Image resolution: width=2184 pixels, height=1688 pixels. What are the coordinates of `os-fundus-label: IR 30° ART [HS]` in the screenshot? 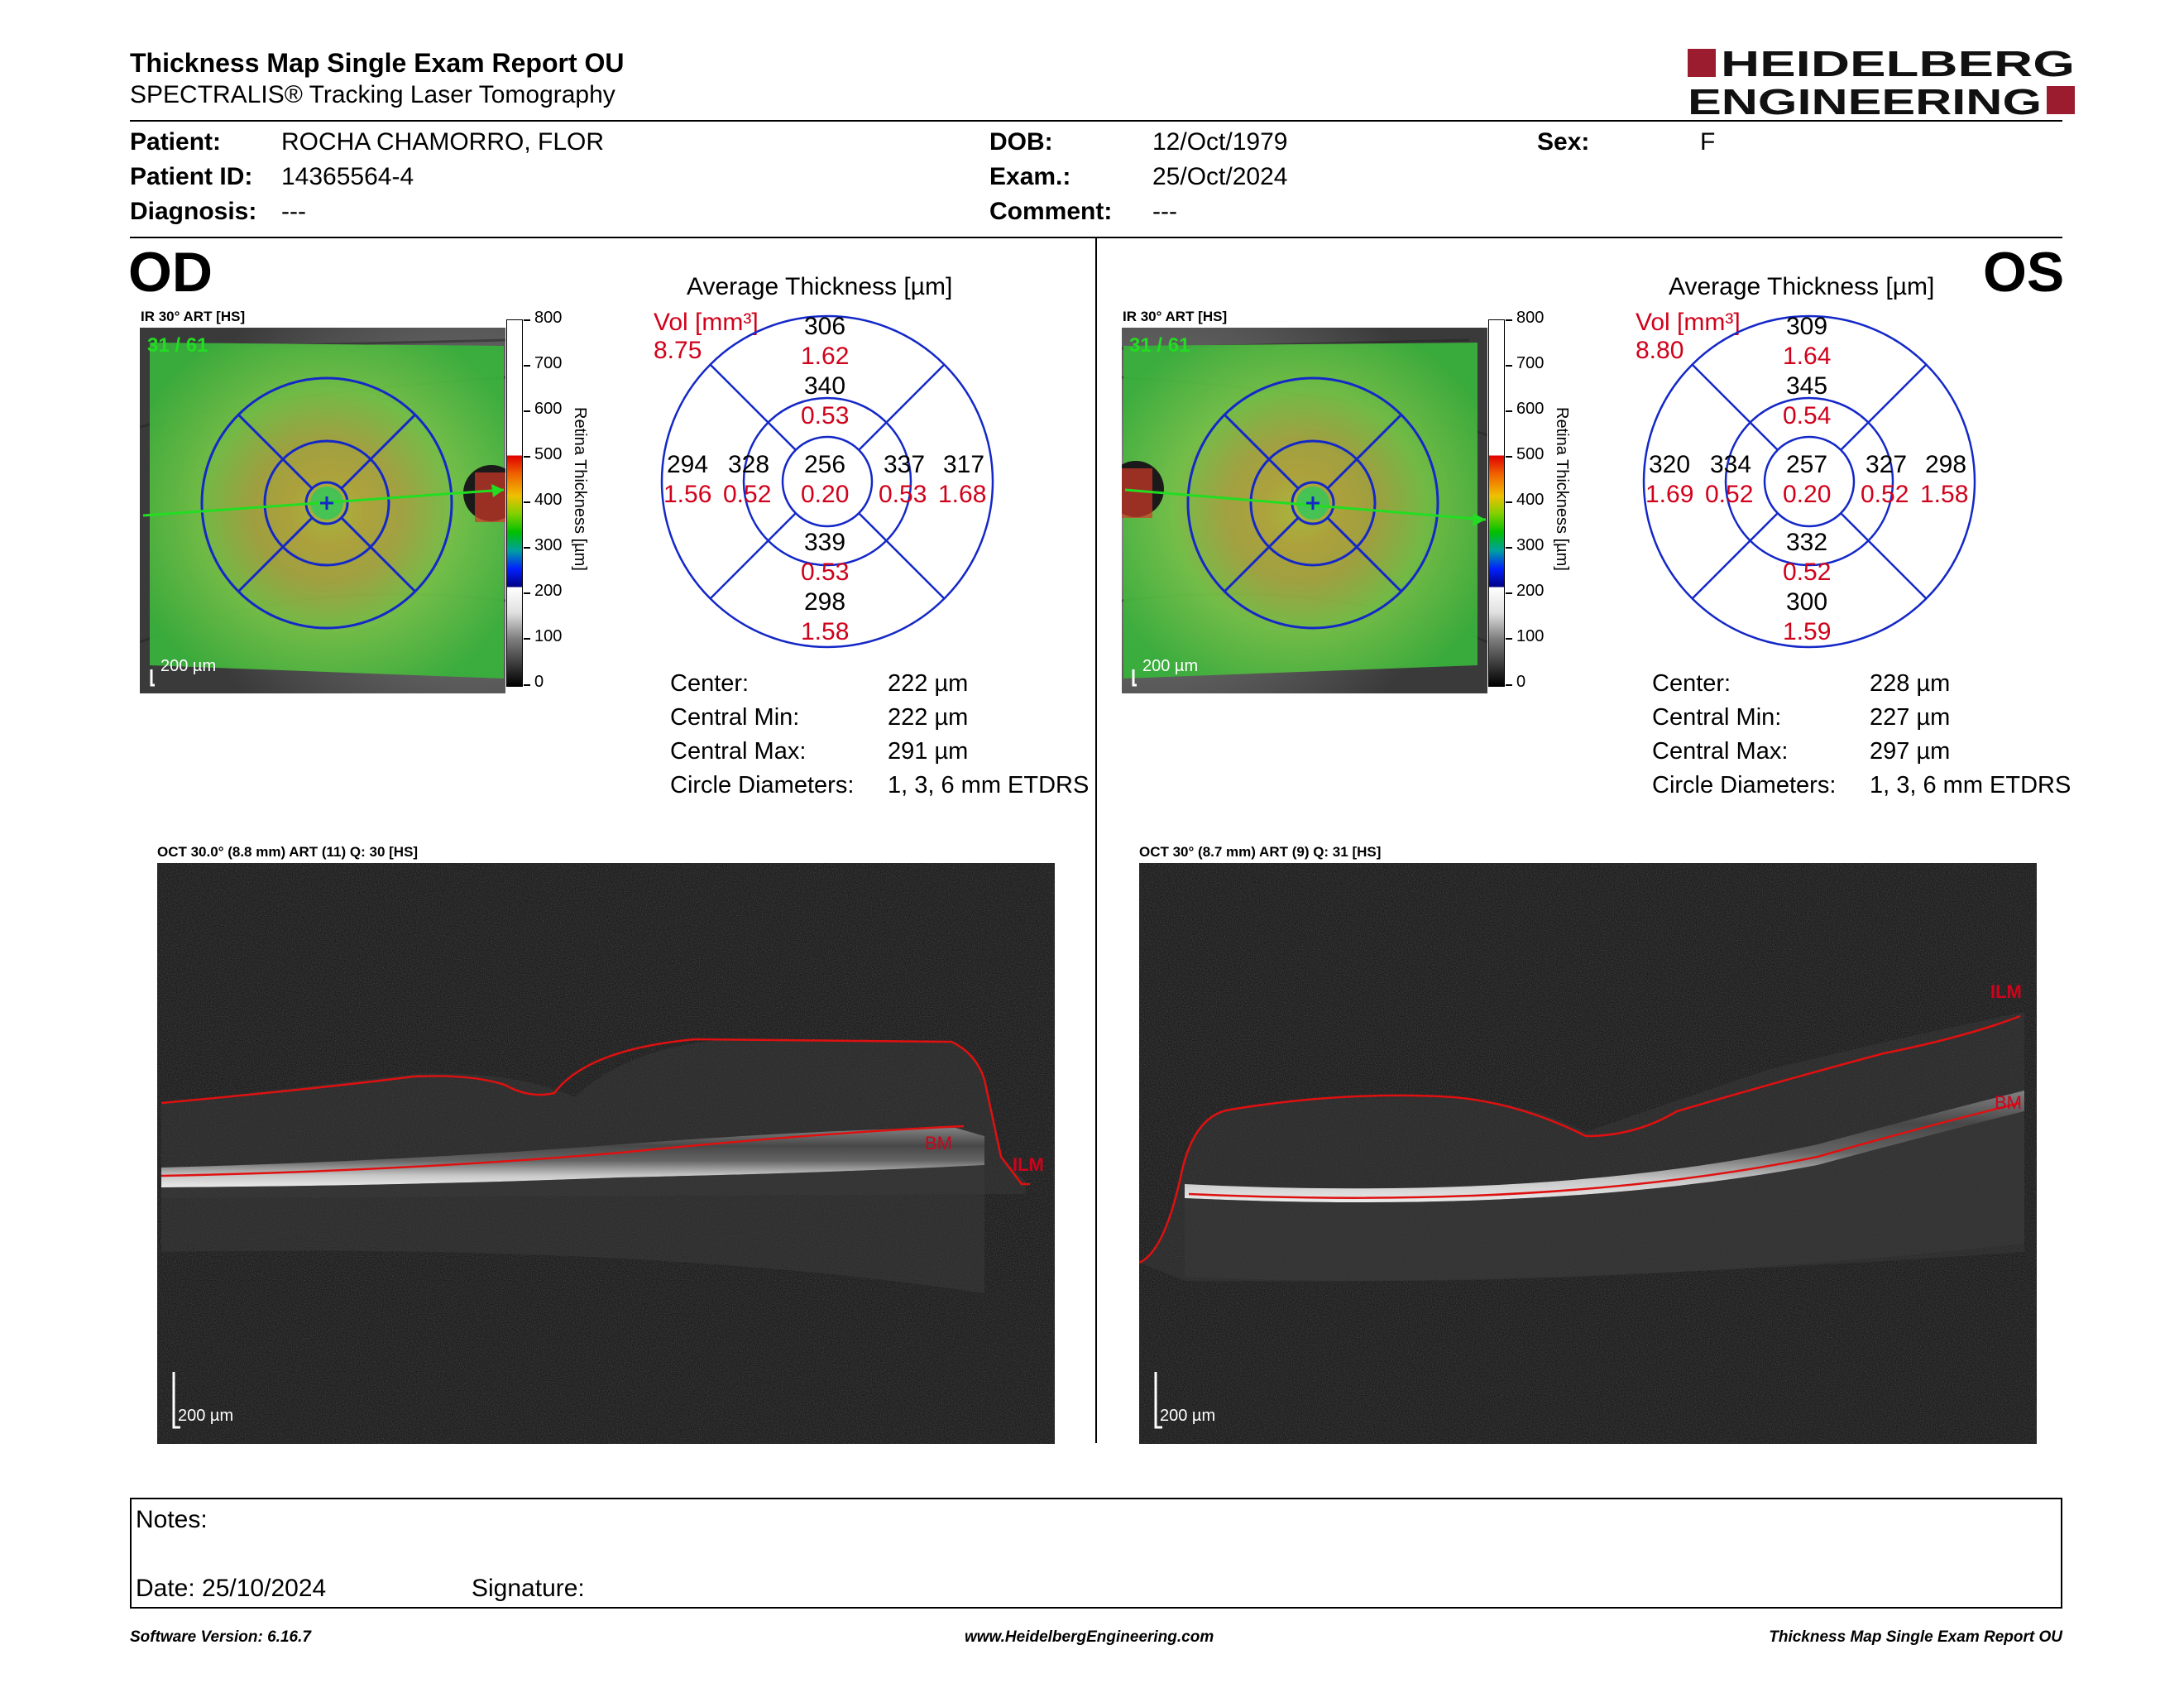 It's located at (1175, 316).